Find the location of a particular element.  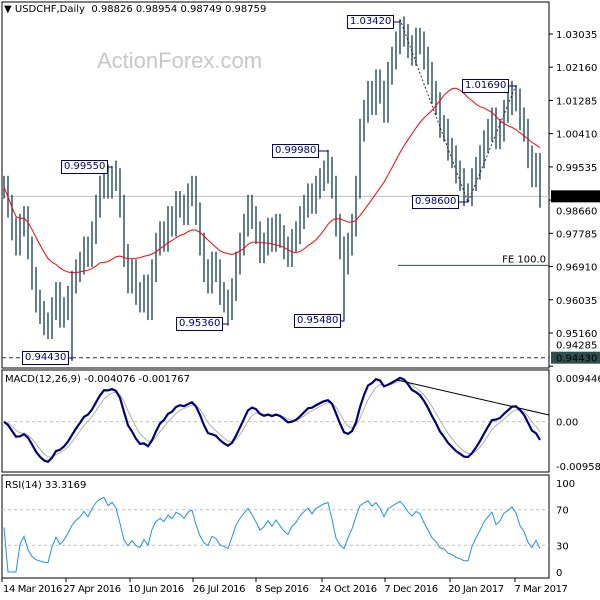

rsi-tick-label: 100 is located at coordinates (565, 484).